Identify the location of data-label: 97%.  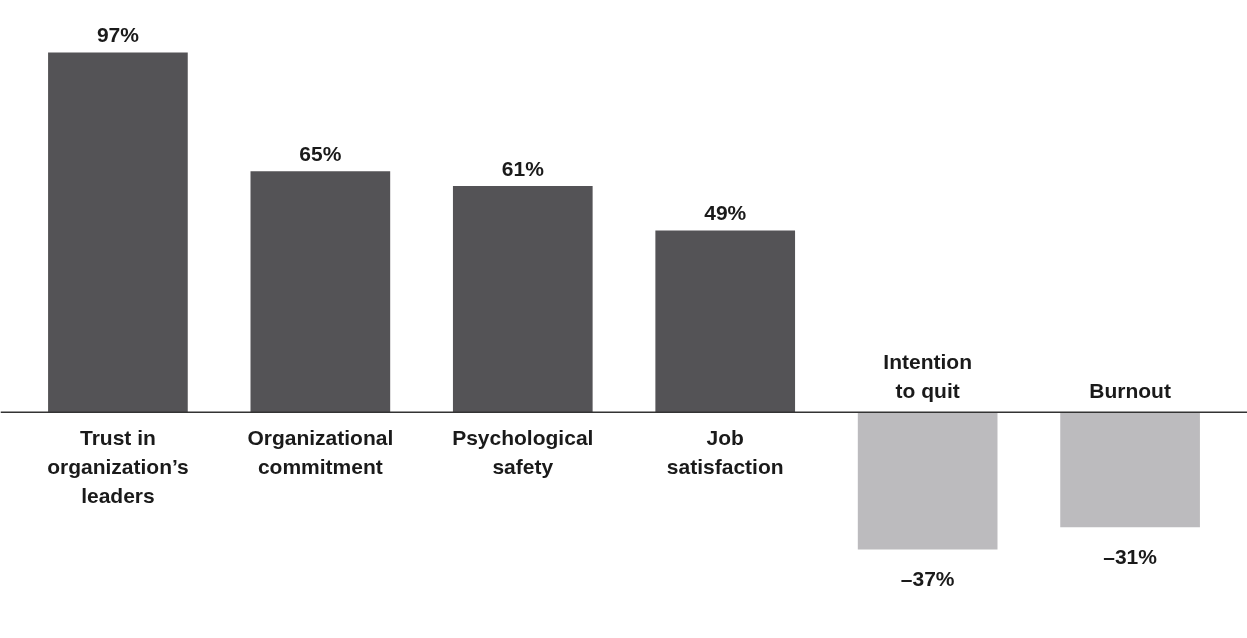
(118, 35).